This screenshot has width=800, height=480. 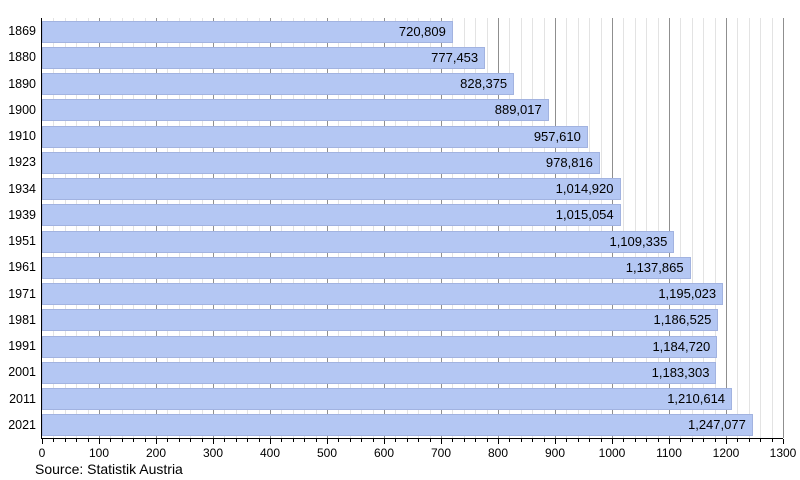 I want to click on category-label: 2011, so click(x=22, y=398).